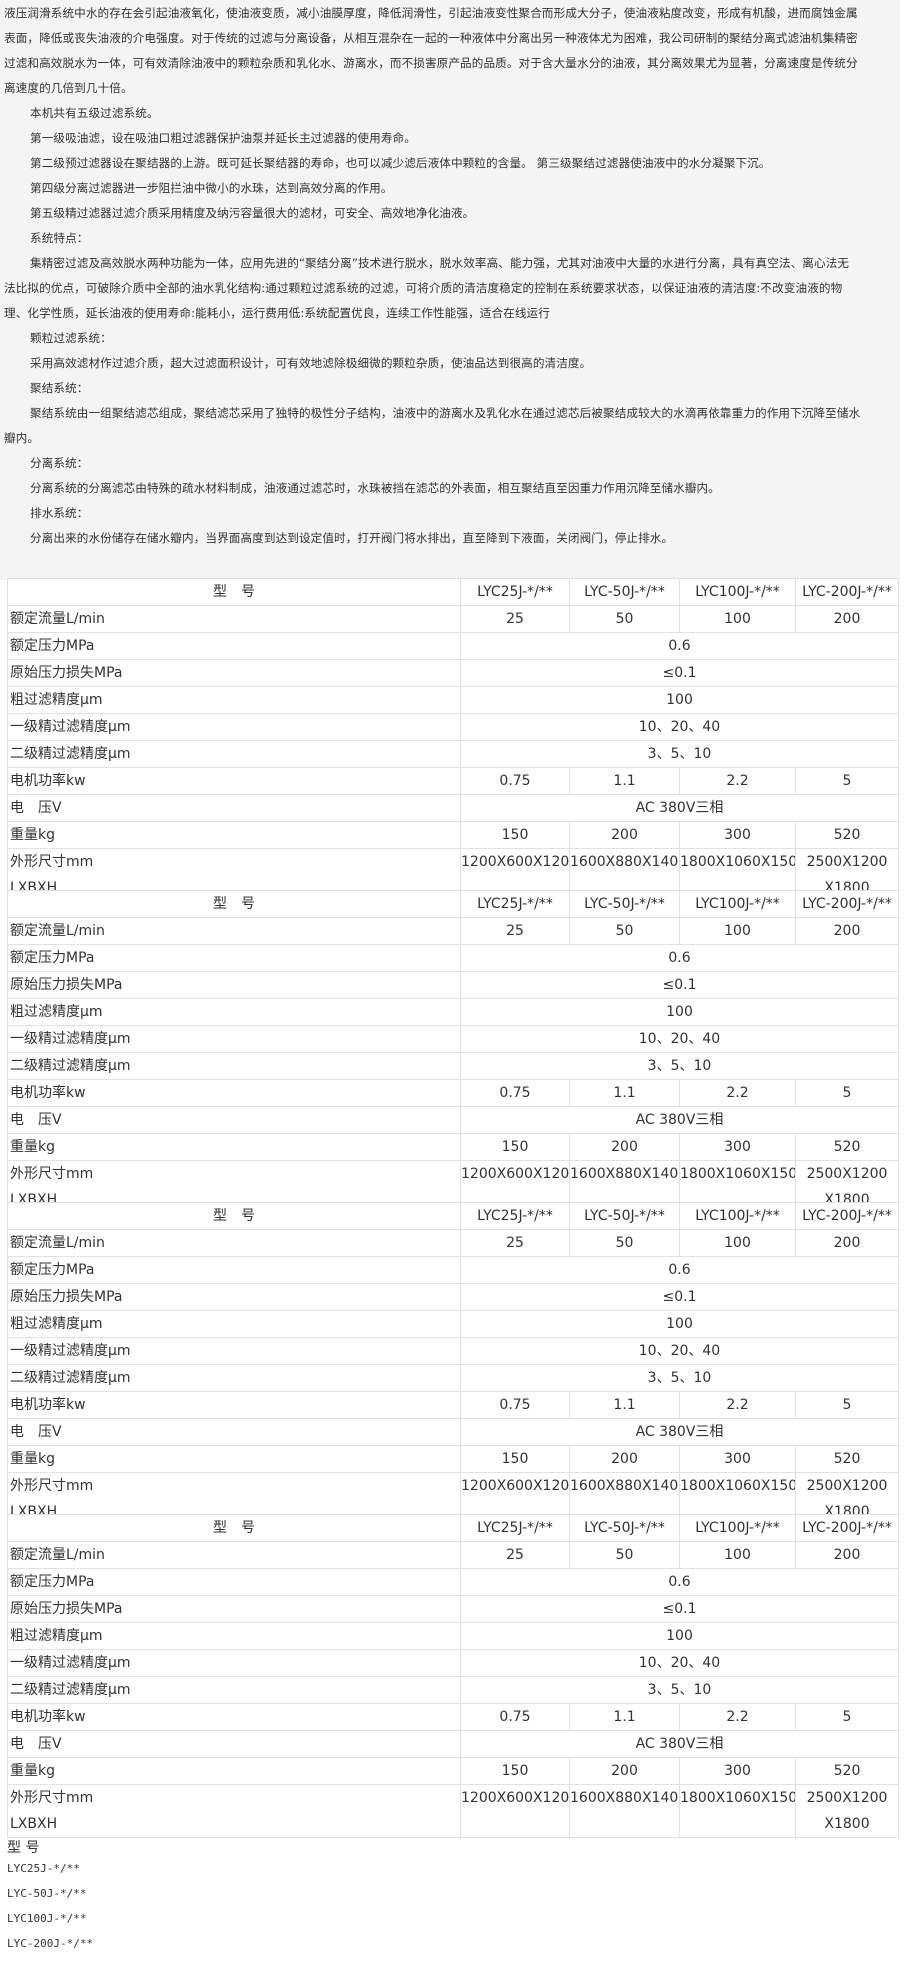 The image size is (910, 1975). What do you see at coordinates (847, 1811) in the screenshot?
I see `dimension-value: 2500X1200 X1800` at bounding box center [847, 1811].